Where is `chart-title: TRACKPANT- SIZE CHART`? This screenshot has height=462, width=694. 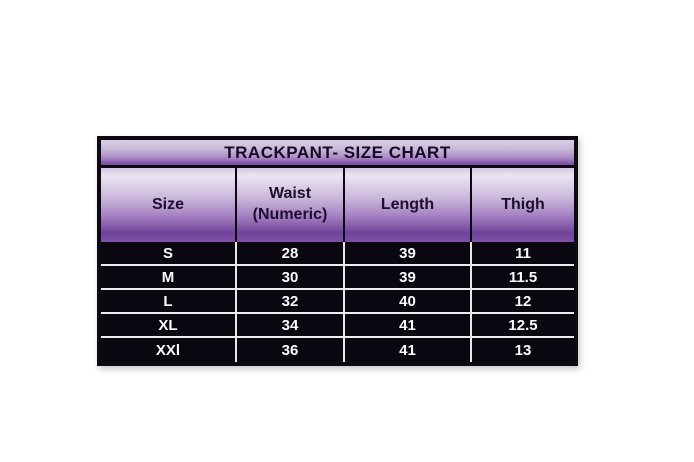 chart-title: TRACKPANT- SIZE CHART is located at coordinates (337, 152).